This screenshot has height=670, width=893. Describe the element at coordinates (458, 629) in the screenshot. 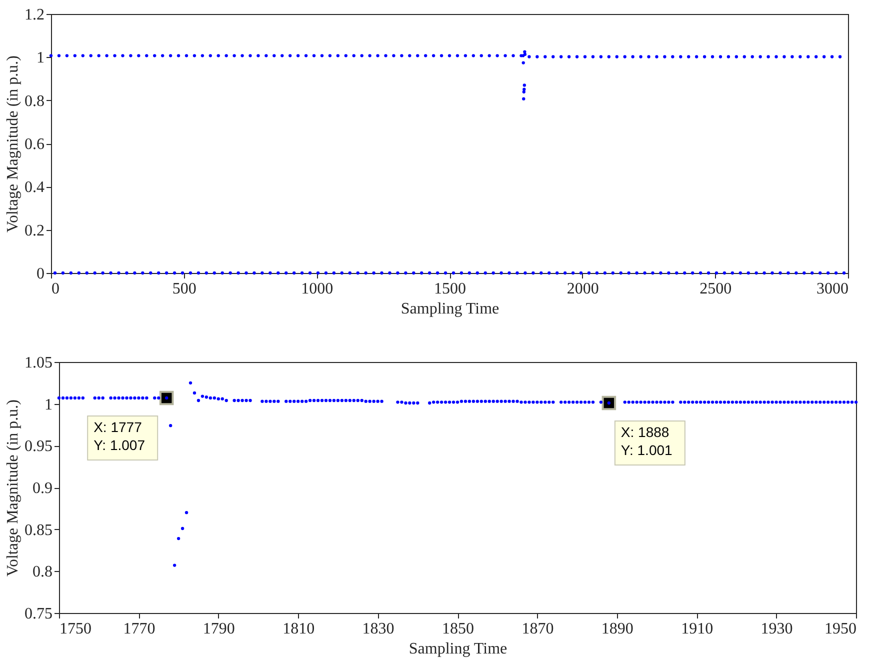

I see `x-tick-label: 1850` at that location.